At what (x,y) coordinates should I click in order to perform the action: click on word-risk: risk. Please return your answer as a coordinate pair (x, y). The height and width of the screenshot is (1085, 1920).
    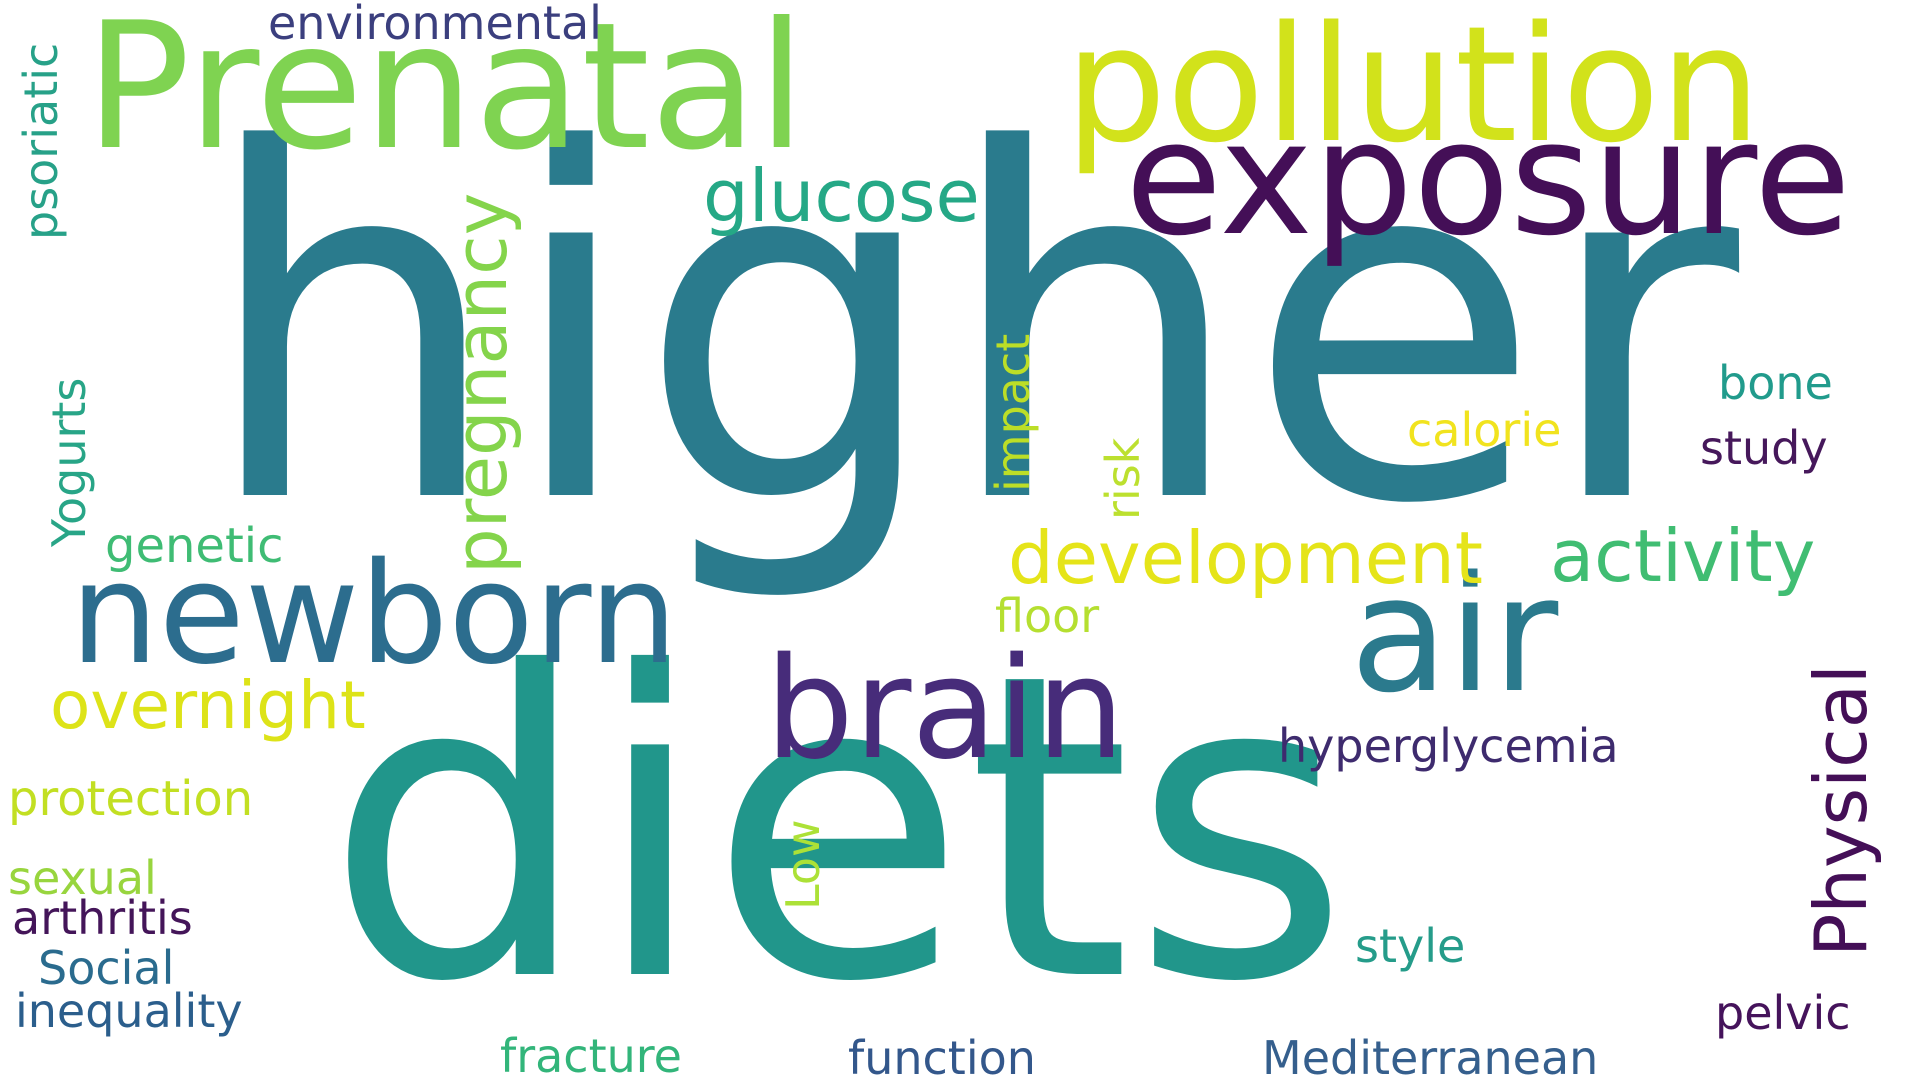
    Looking at the image, I should click on (1123, 478).